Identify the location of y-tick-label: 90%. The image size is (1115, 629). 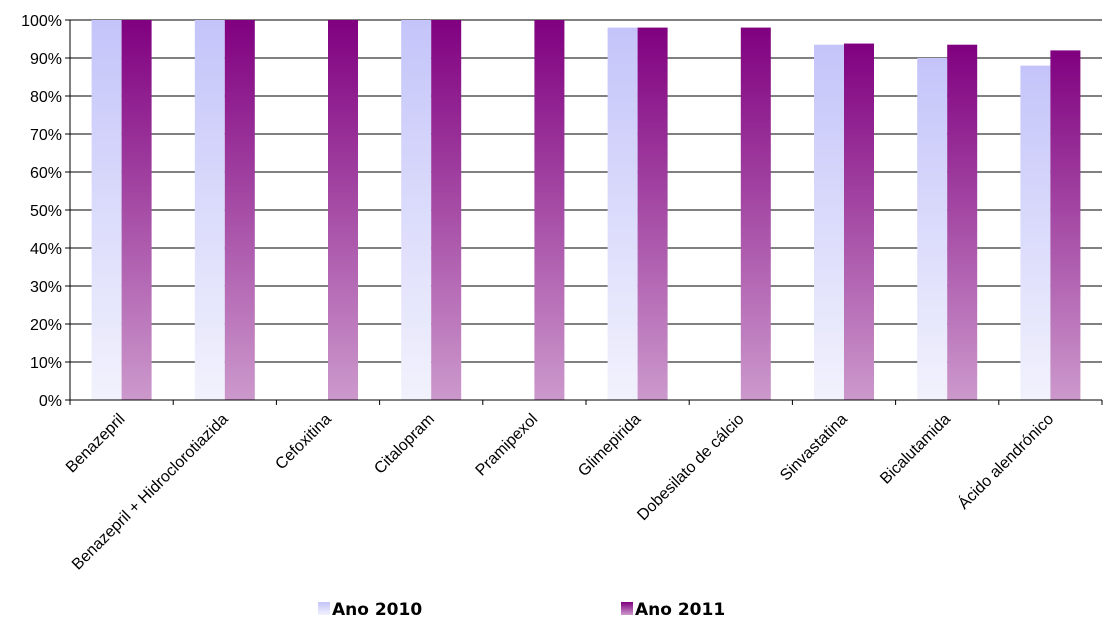
(46, 59).